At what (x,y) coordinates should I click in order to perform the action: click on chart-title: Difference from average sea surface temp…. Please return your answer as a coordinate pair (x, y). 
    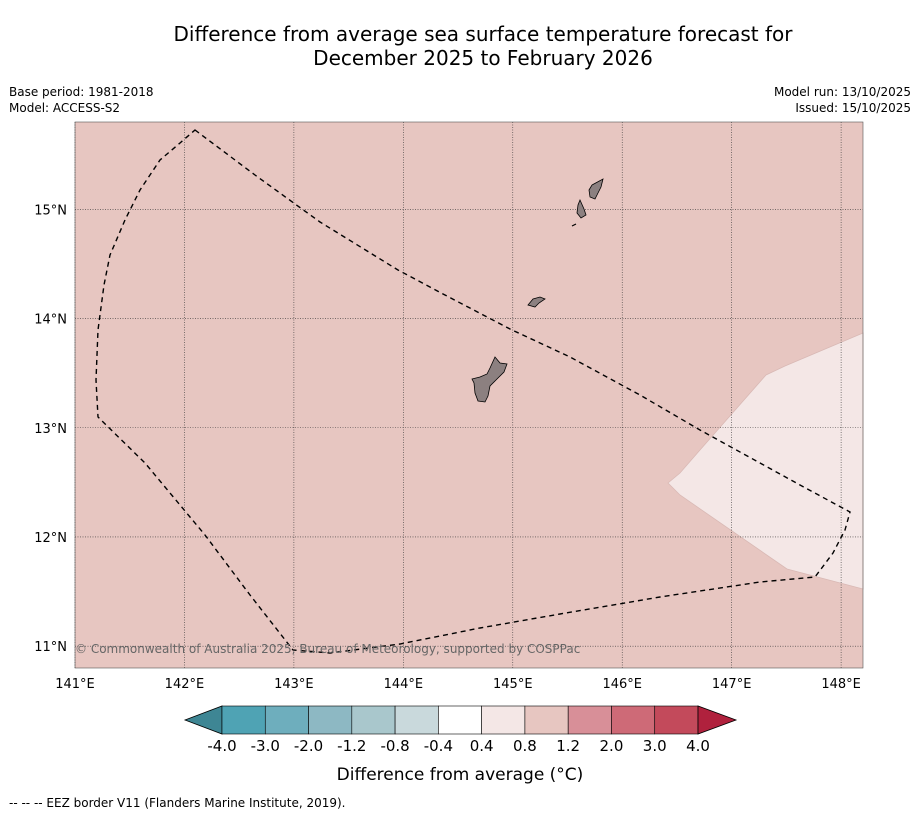
    Looking at the image, I should click on (459, 46).